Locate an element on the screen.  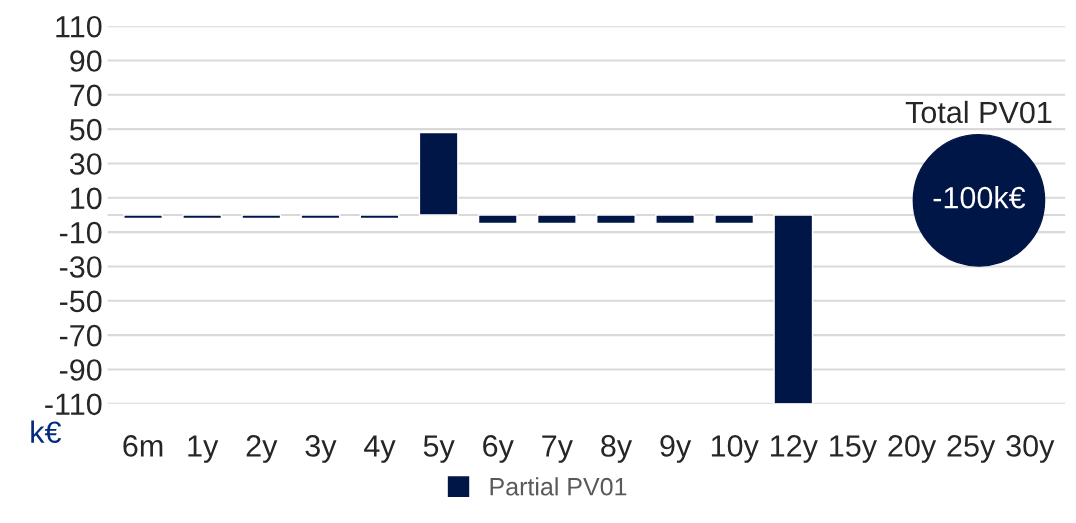
annotation: -100k€ is located at coordinates (979, 197).